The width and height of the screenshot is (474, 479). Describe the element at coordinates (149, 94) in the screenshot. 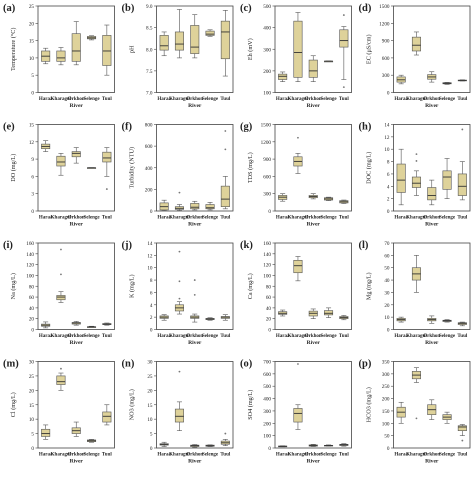

I see `y-tick-label: 7.0` at that location.